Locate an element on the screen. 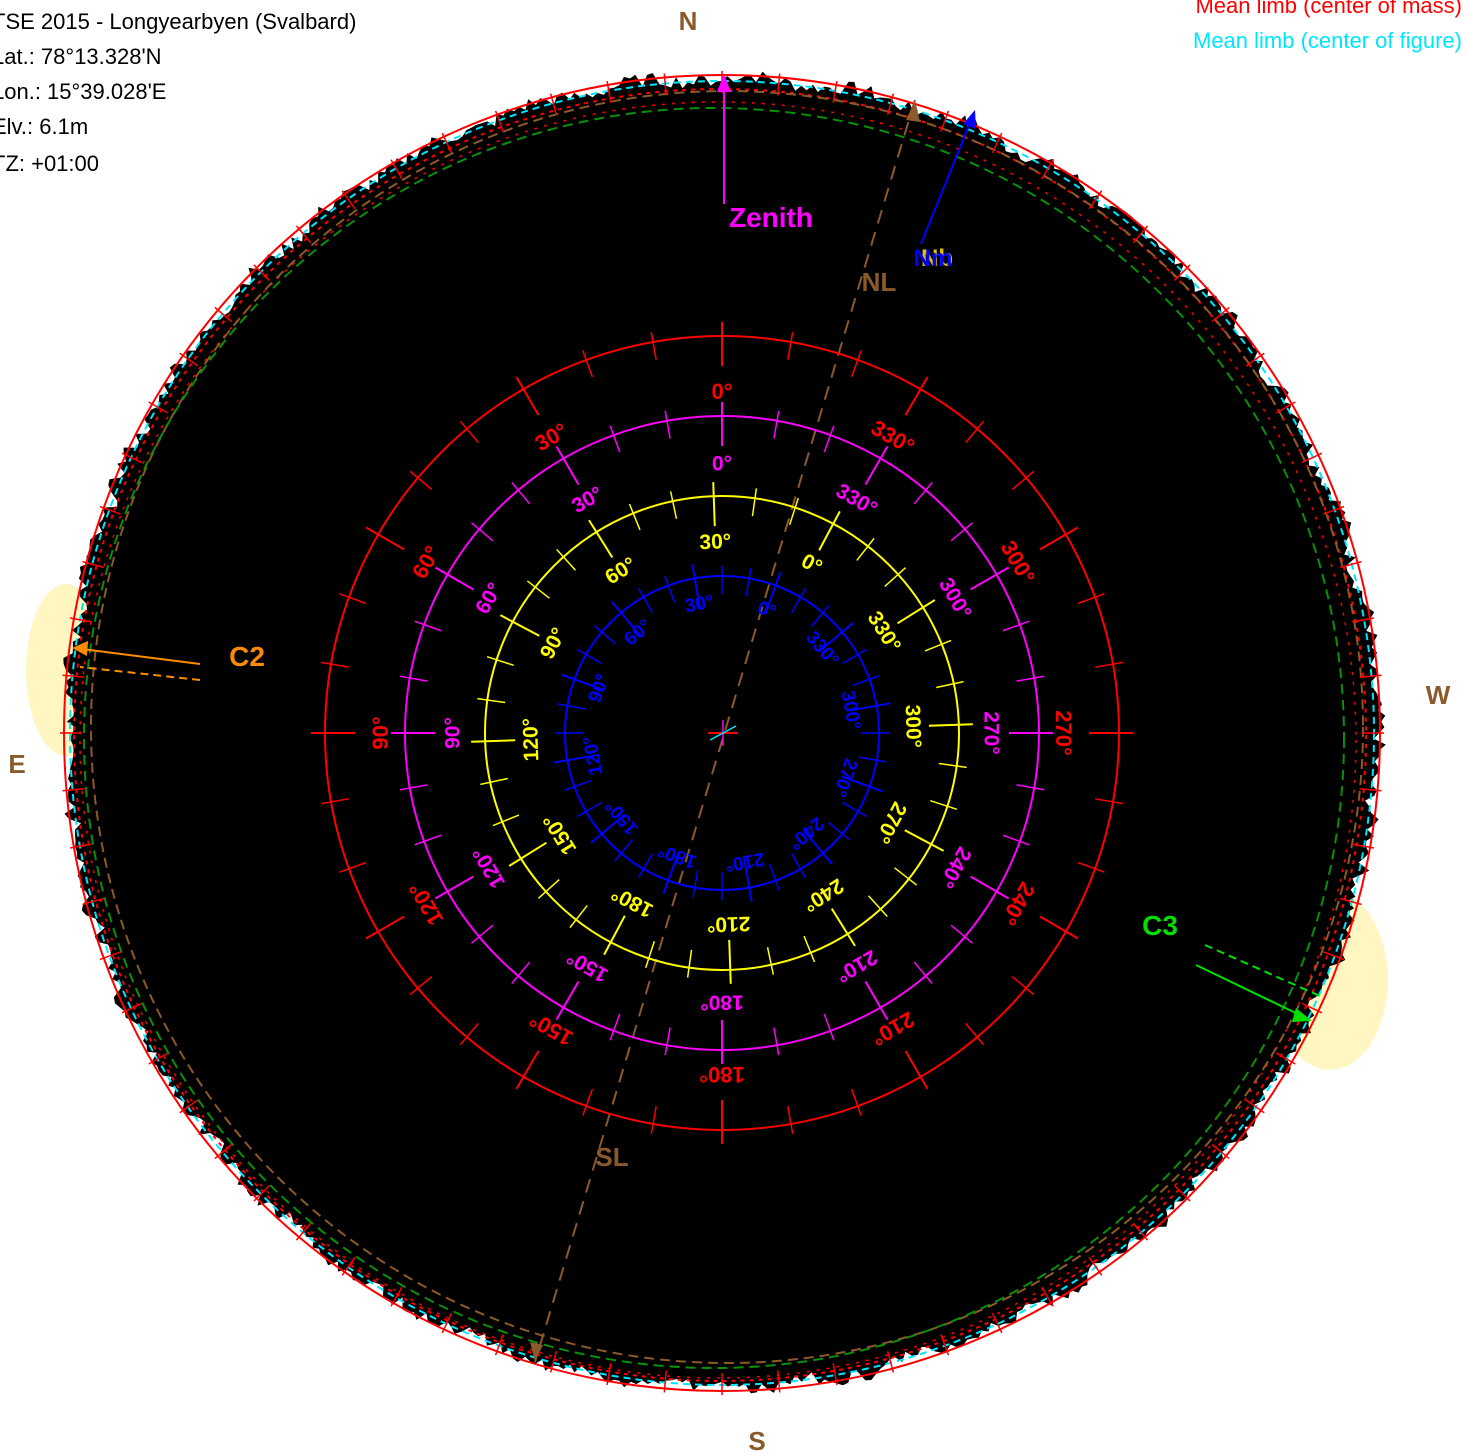 The height and width of the screenshot is (1455, 1471). center-cross-d is located at coordinates (723, 733).